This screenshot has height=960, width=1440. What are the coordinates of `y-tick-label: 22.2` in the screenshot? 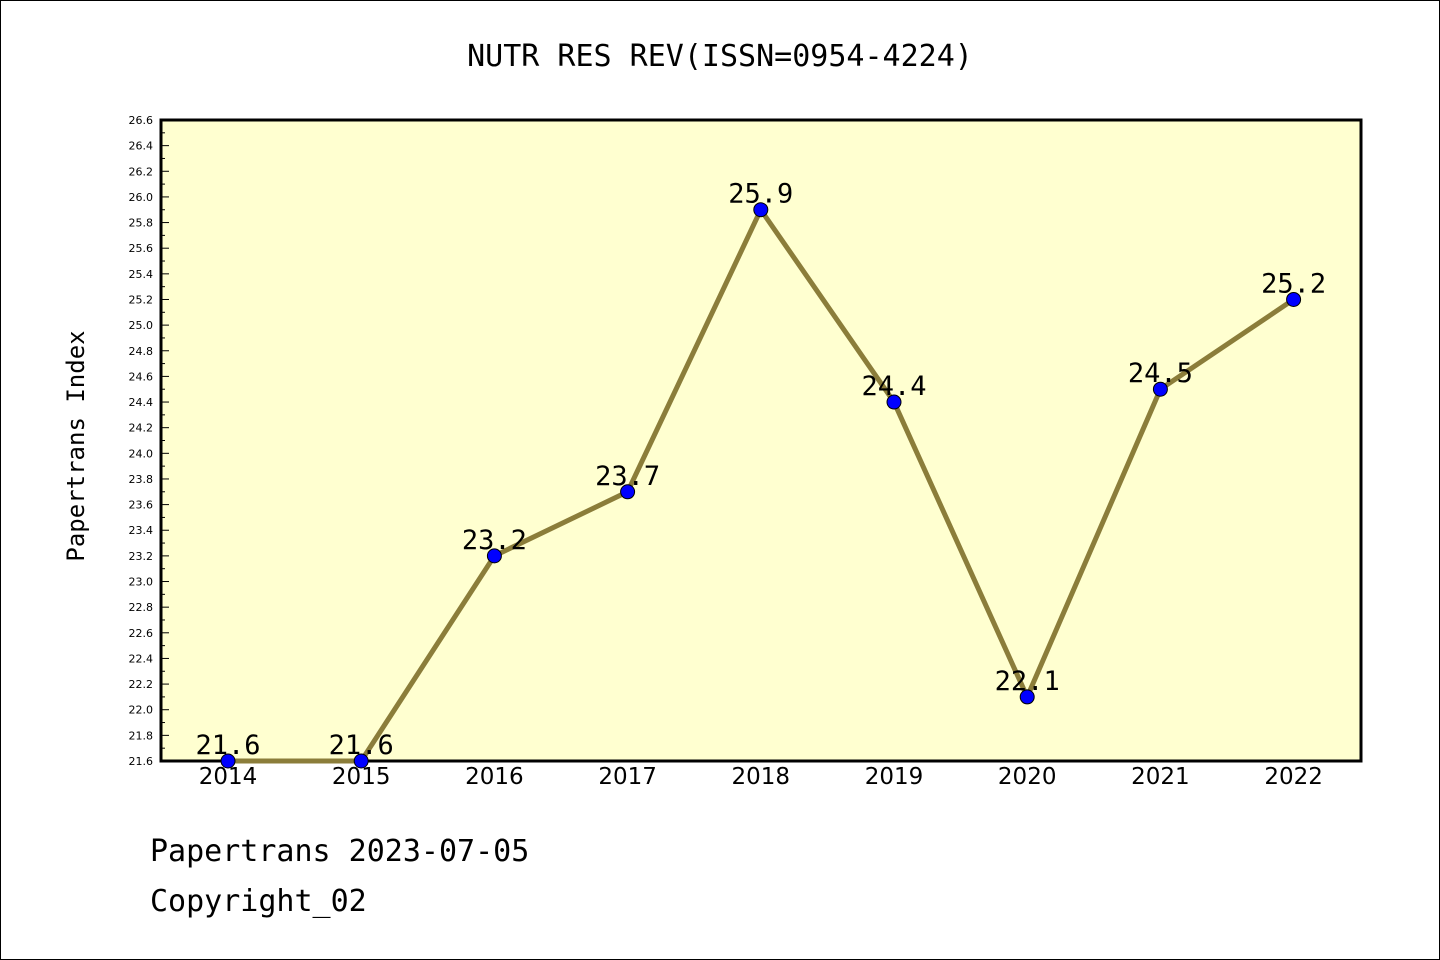 It's located at (141, 684).